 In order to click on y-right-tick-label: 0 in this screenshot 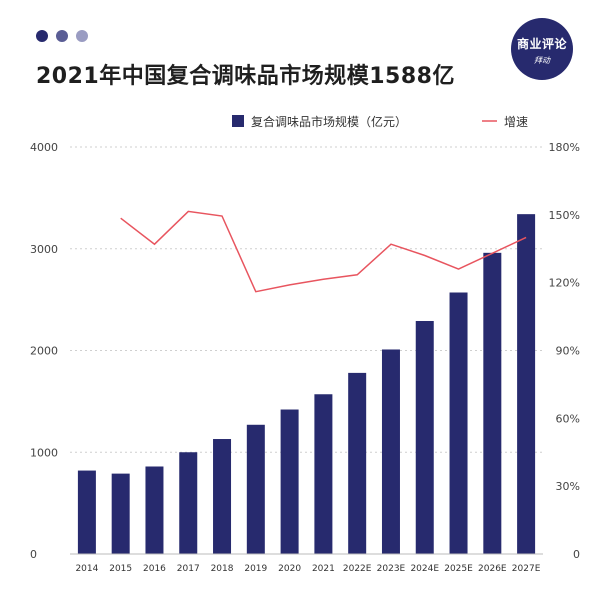, I will do `click(576, 554)`.